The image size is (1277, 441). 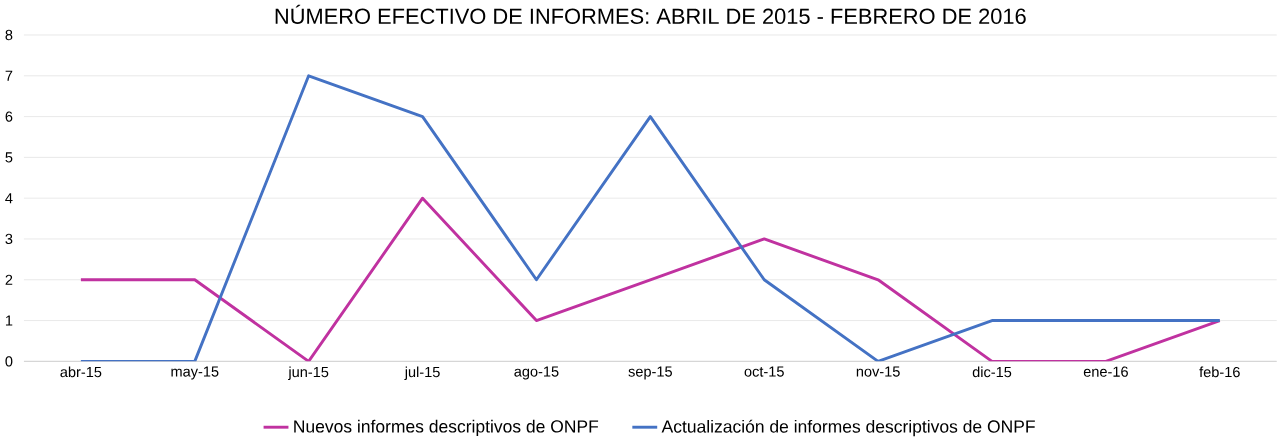 I want to click on chart-title: NÚMERO EFECTIVO DE INFORMES: ABRIL DE 2015 - FEBRERO DE 2016, so click(x=650, y=15).